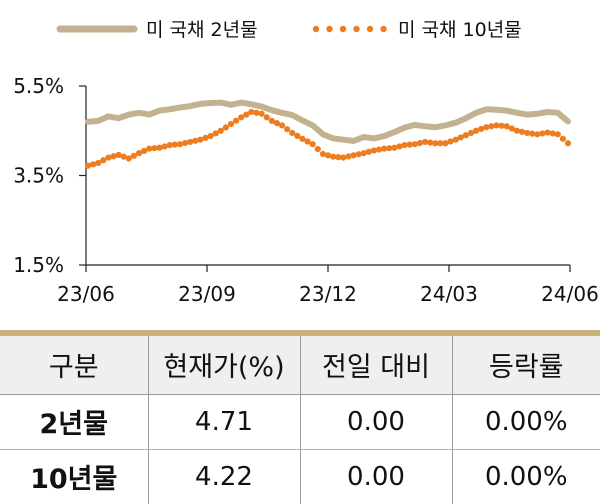 Image resolution: width=600 pixels, height=504 pixels. I want to click on cell-current-price: 4.71, so click(224, 422).